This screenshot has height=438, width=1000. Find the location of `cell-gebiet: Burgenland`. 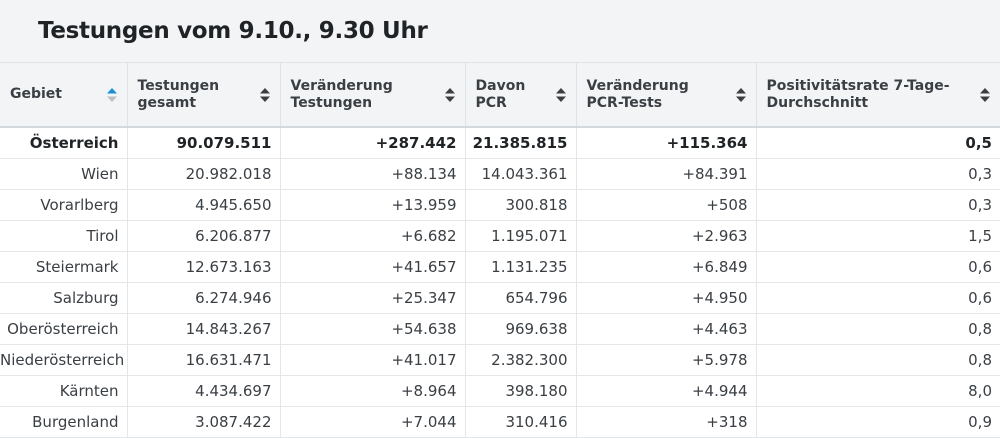

cell-gebiet: Burgenland is located at coordinates (64, 422).